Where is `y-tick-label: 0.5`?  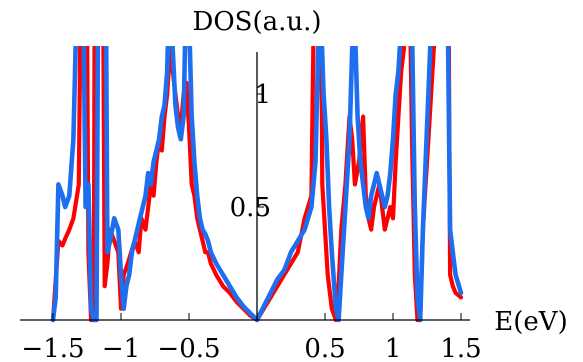 y-tick-label: 0.5 is located at coordinates (250, 208).